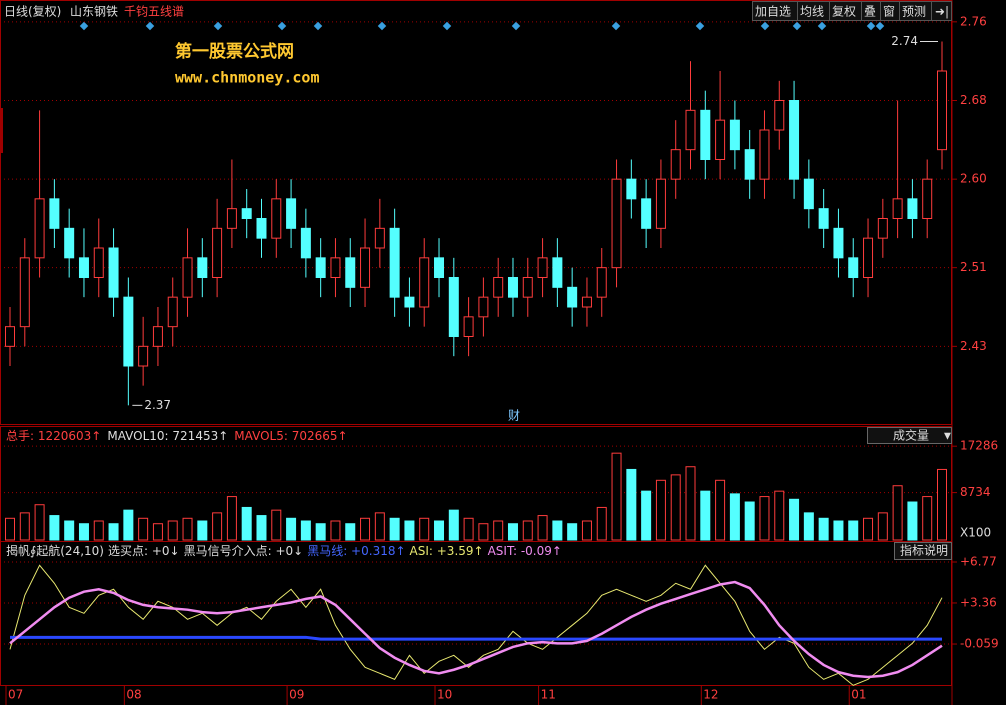  Describe the element at coordinates (844, 12) in the screenshot. I see `toolbar-button-label: 复权` at that location.